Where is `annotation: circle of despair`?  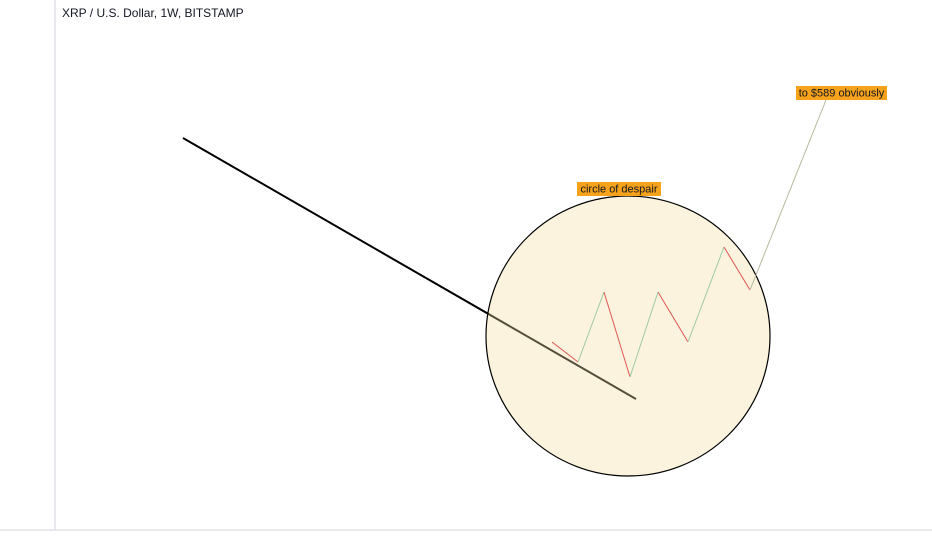 annotation: circle of despair is located at coordinates (618, 189).